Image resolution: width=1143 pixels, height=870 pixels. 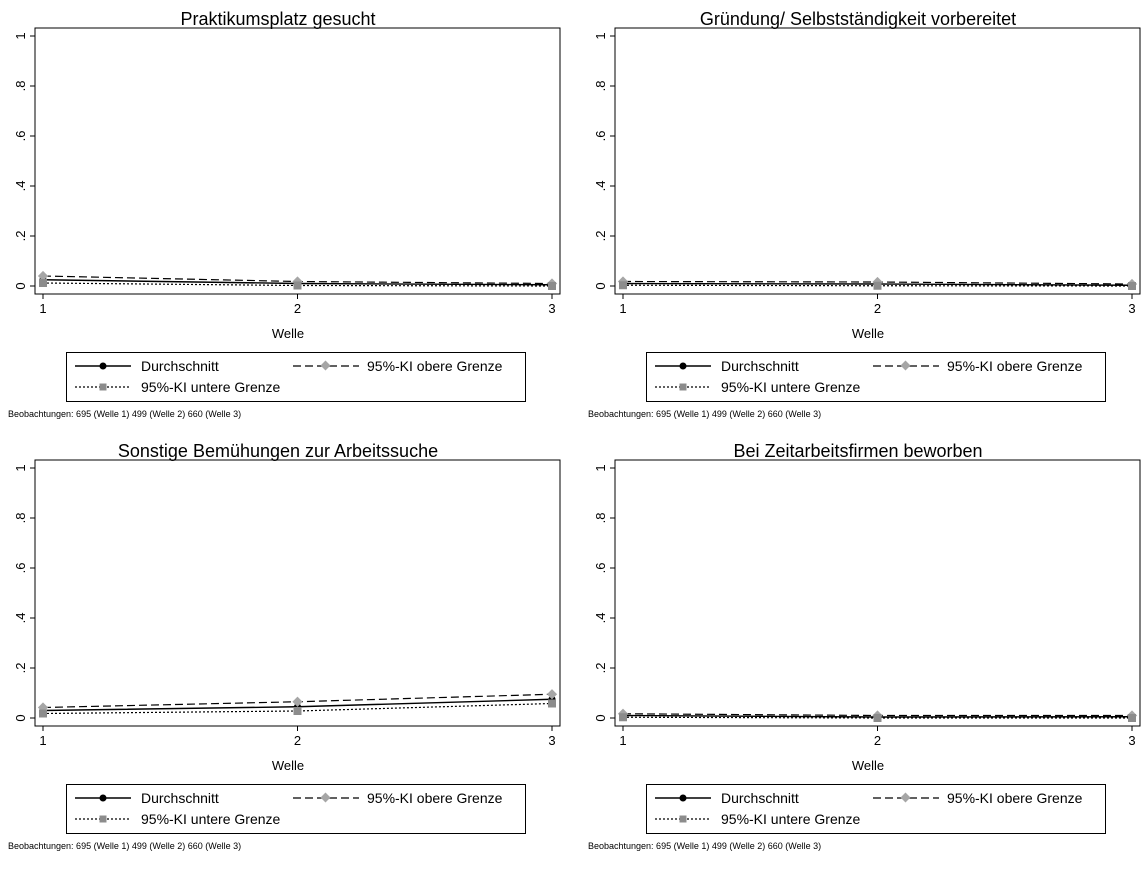 What do you see at coordinates (278, 451) in the screenshot?
I see `chart-title: Sonstige Bemühungen zur Arbeitssuche` at bounding box center [278, 451].